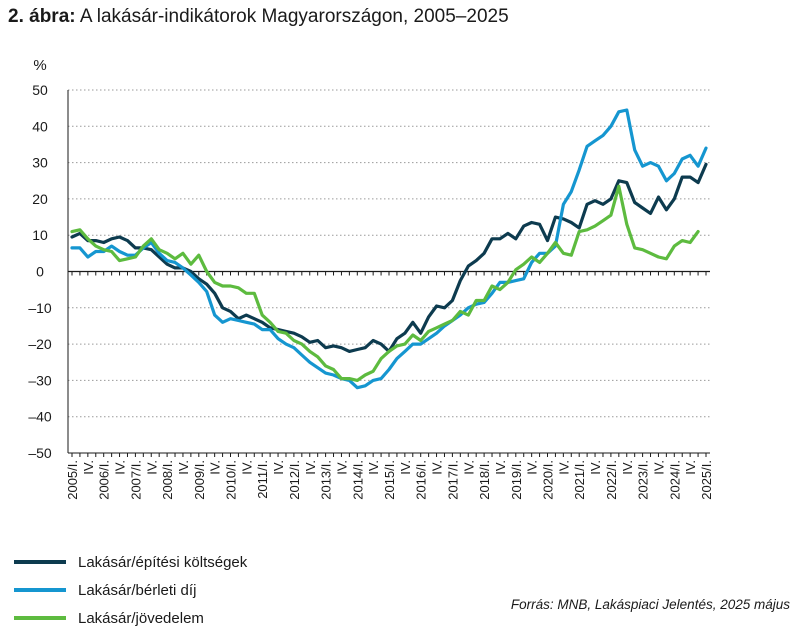 Image resolution: width=800 pixels, height=633 pixels. Describe the element at coordinates (516, 480) in the screenshot. I see `x-tick-label: 2019/I.` at that location.